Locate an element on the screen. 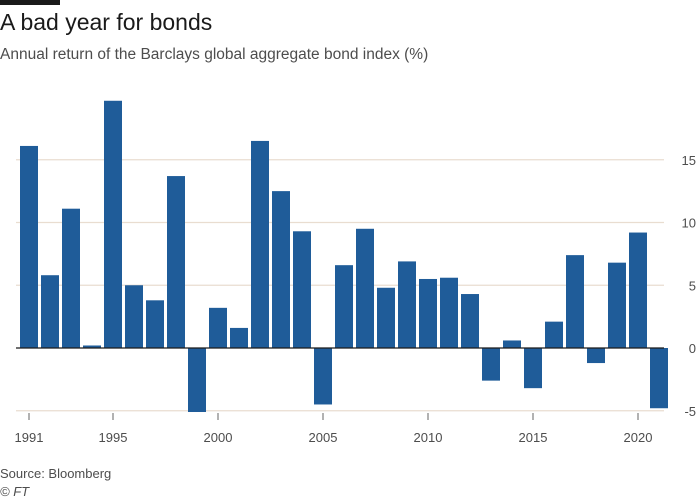  bar-2017 is located at coordinates (575, 301).